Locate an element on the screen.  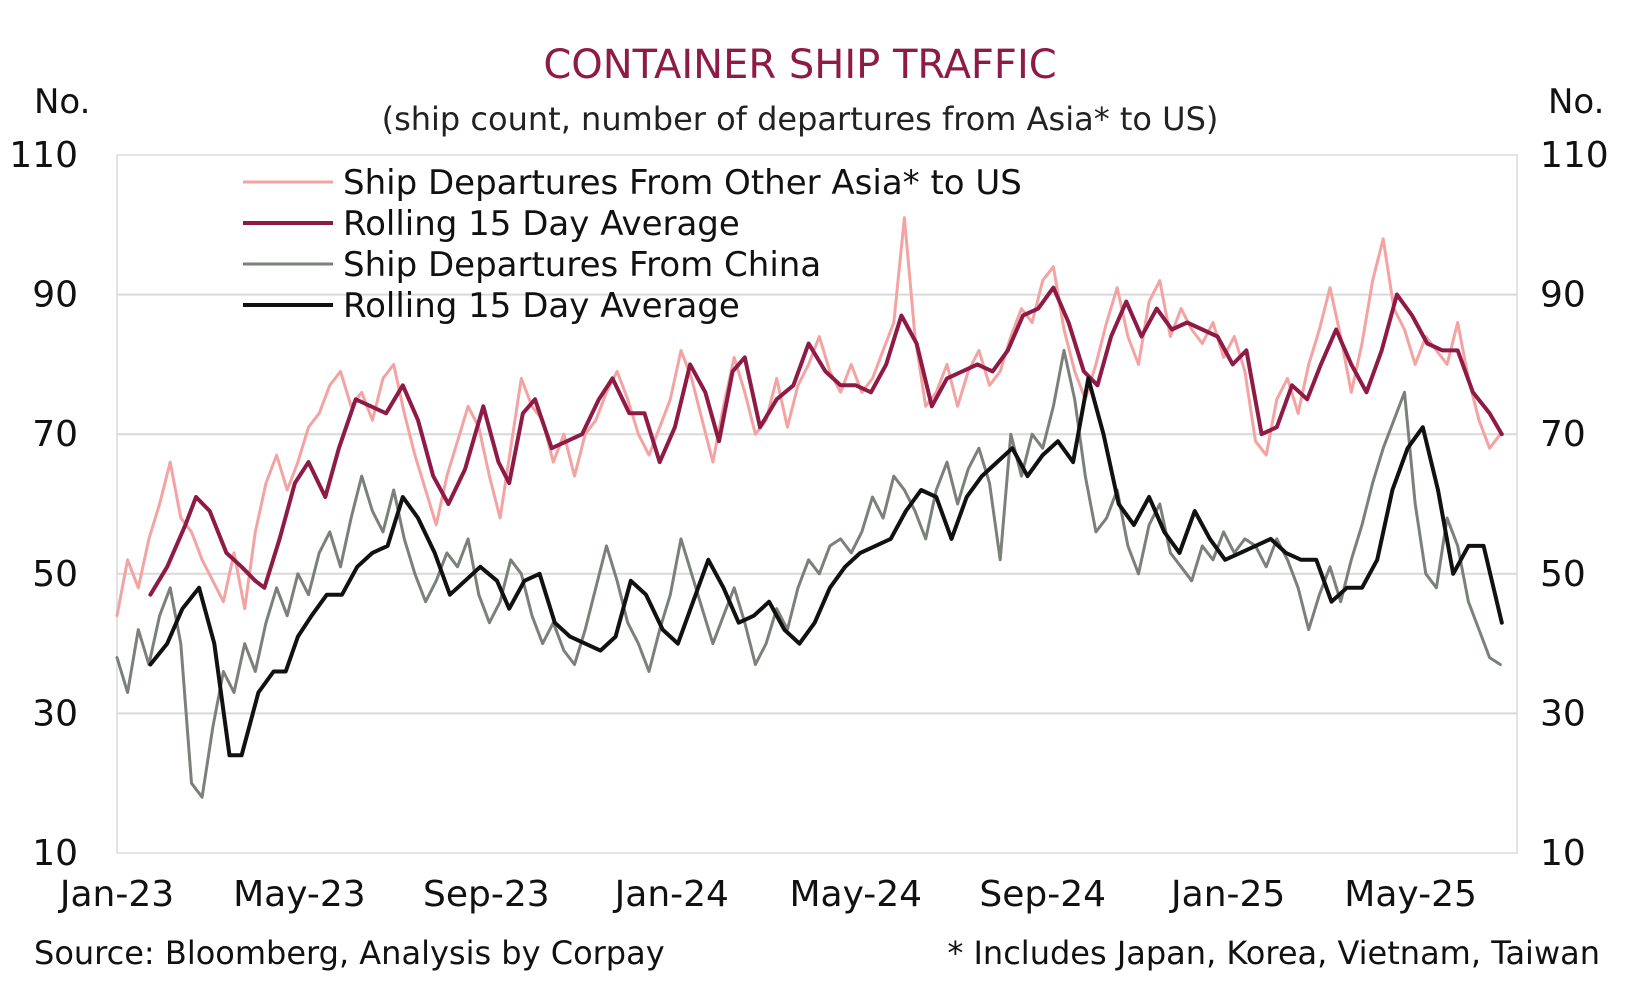
y-axis-label-right: No. is located at coordinates (1576, 102).